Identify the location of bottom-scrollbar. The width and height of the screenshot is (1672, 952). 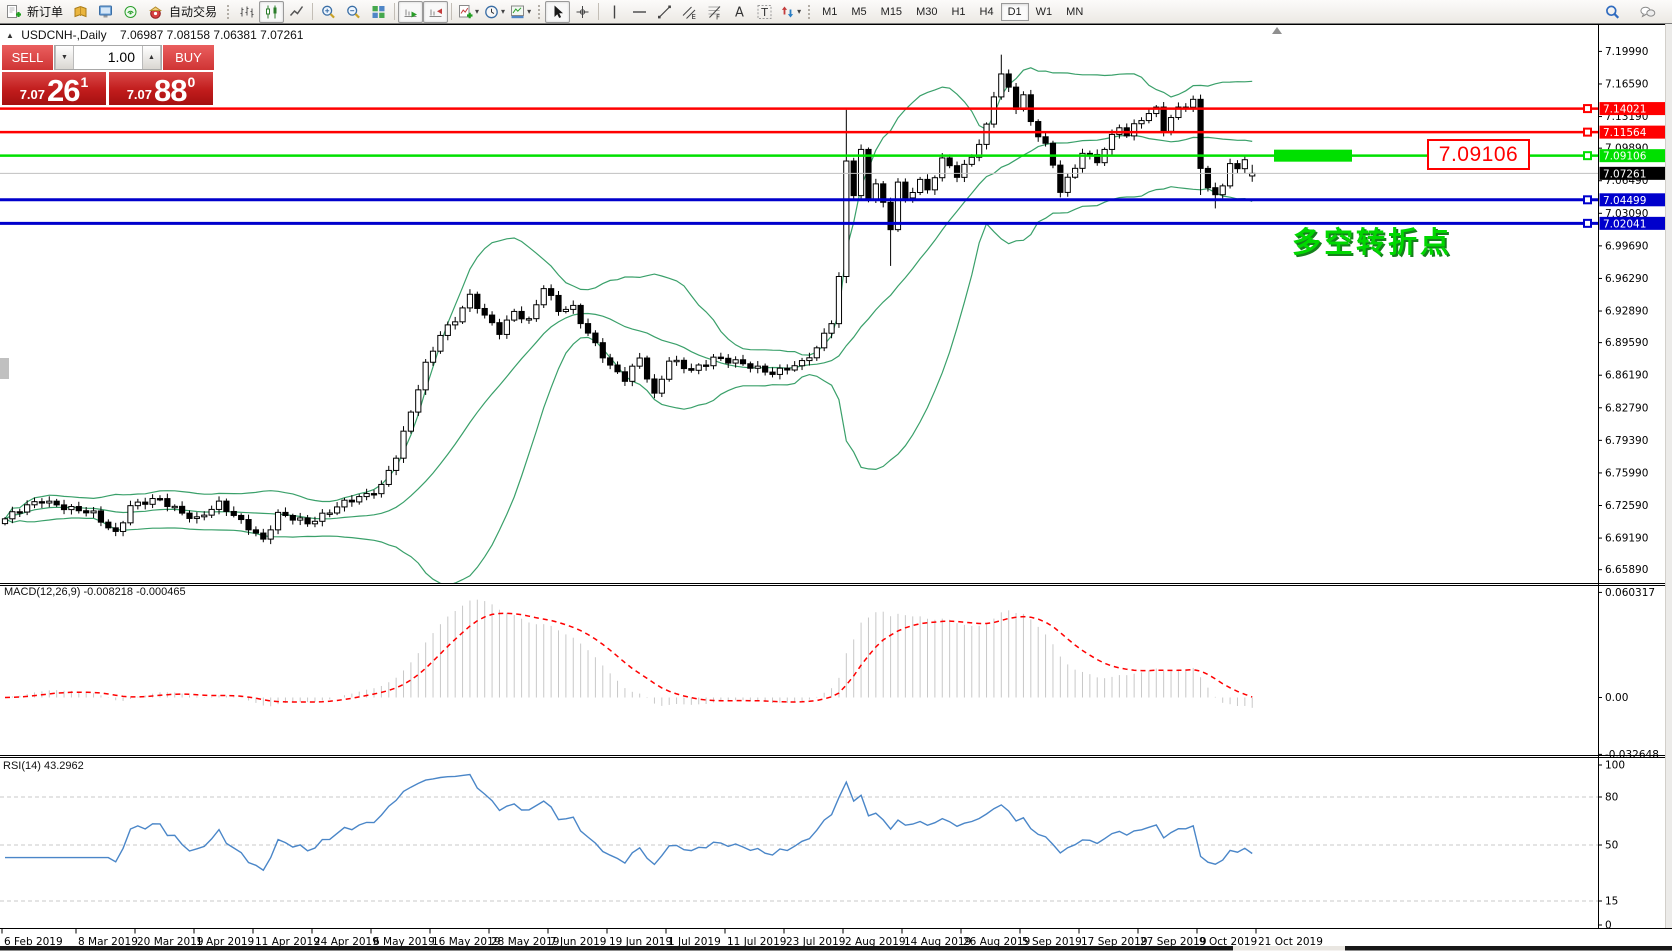
(836, 948).